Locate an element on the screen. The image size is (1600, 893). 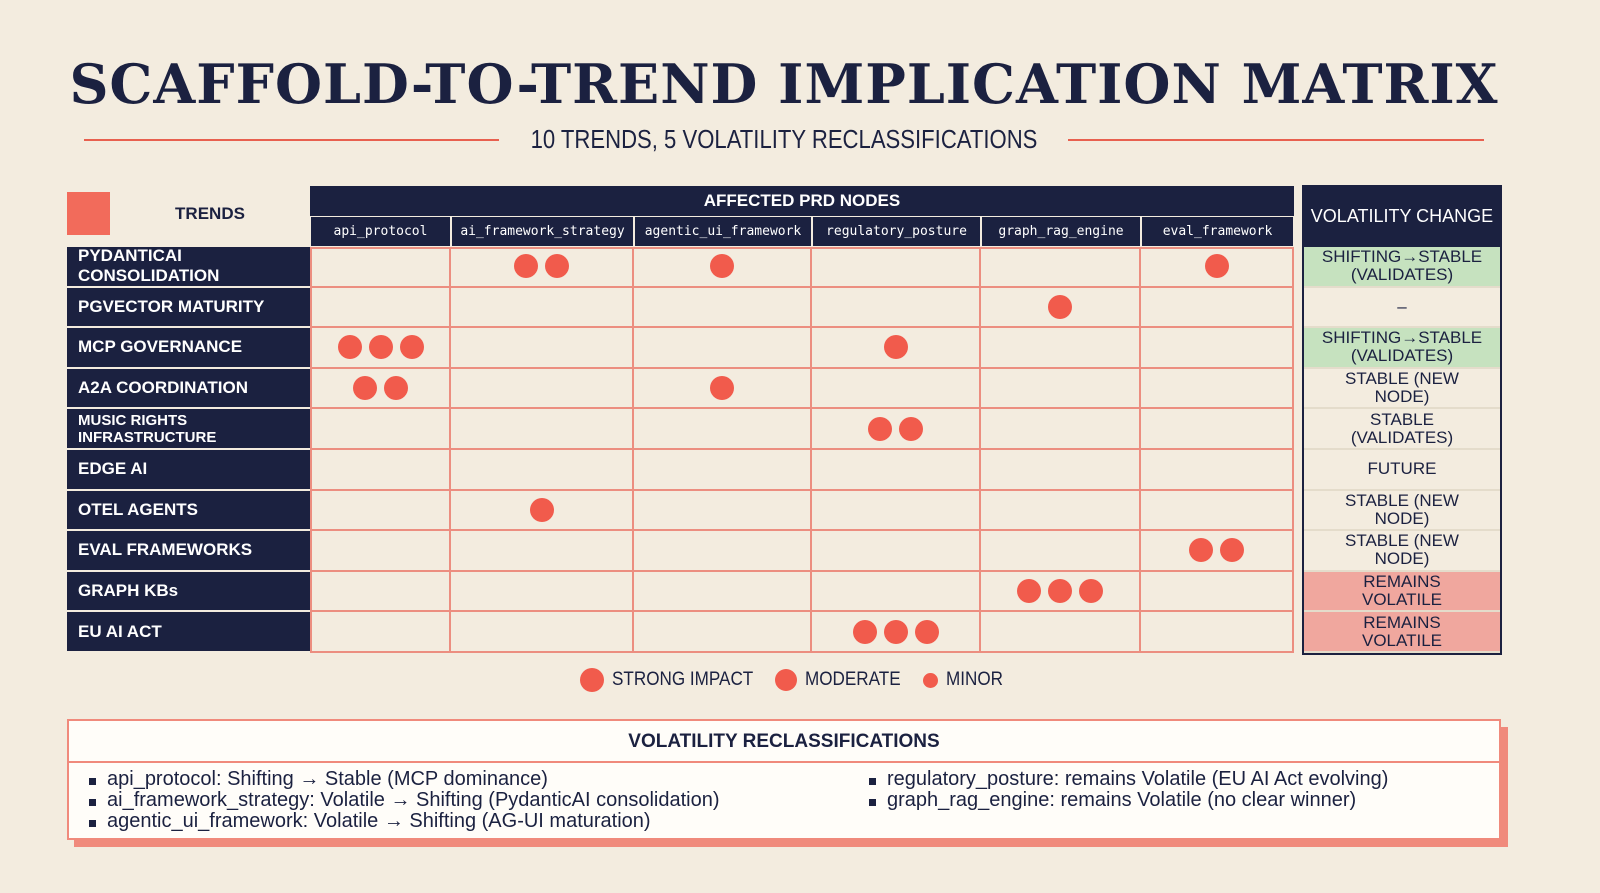
trend-label: OTEL AGENTS is located at coordinates (188, 511).